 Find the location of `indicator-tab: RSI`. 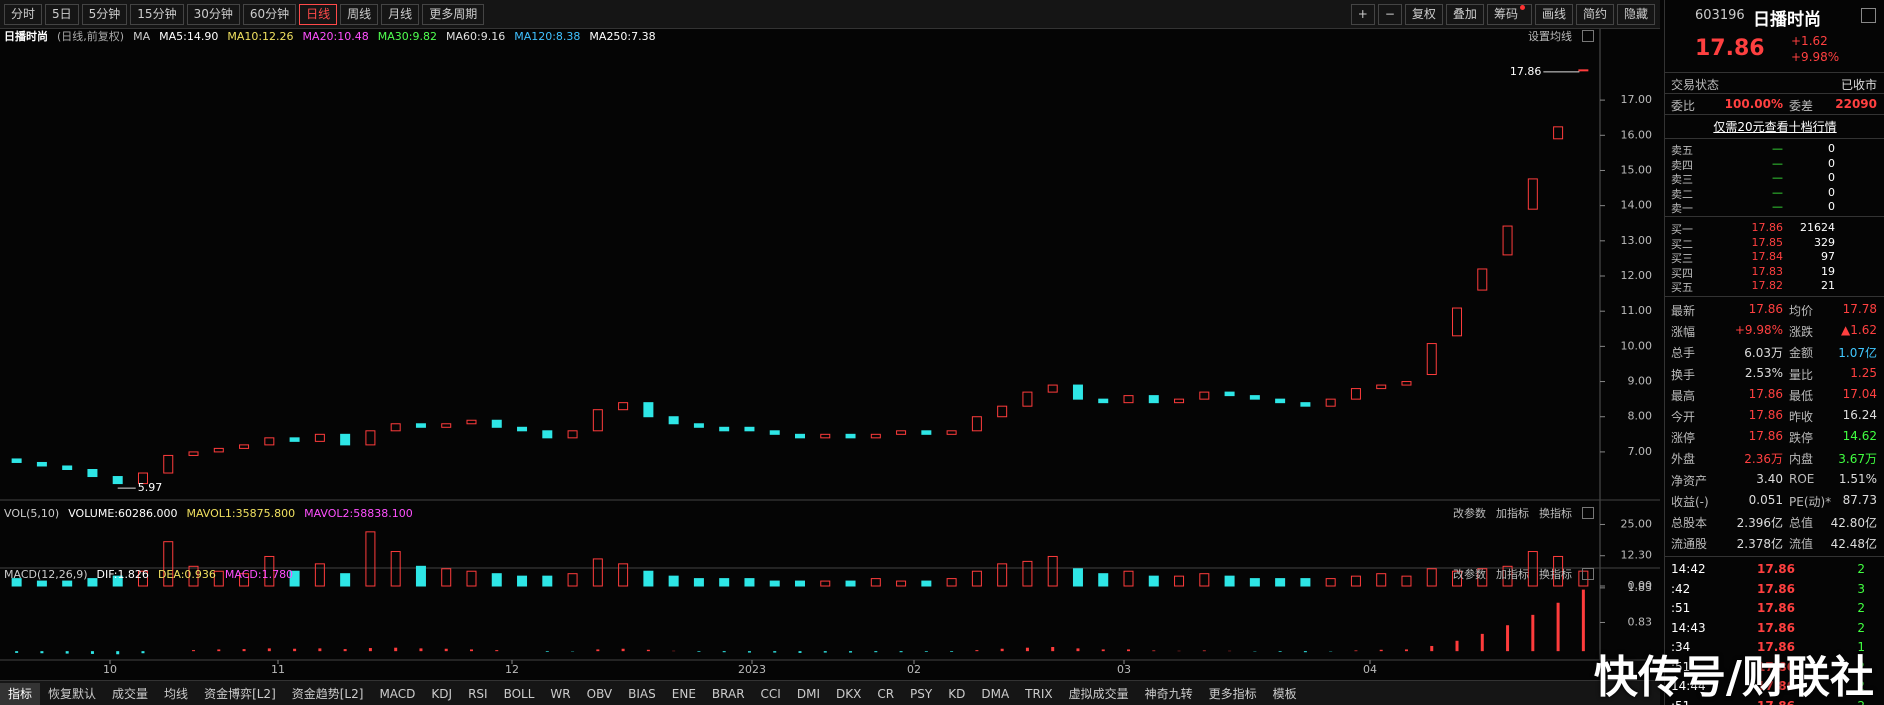

indicator-tab: RSI is located at coordinates (478, 693).